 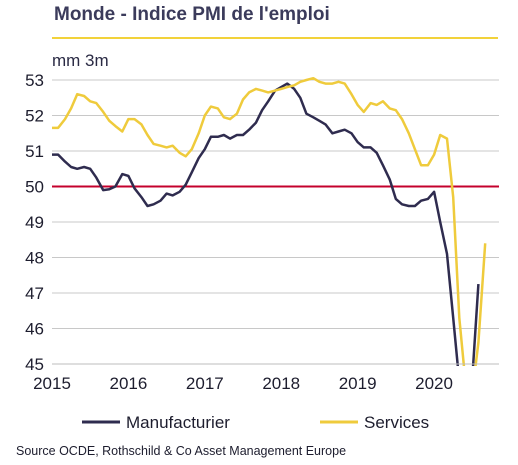 What do you see at coordinates (205, 383) in the screenshot?
I see `x-tick-label-2017: 2017` at bounding box center [205, 383].